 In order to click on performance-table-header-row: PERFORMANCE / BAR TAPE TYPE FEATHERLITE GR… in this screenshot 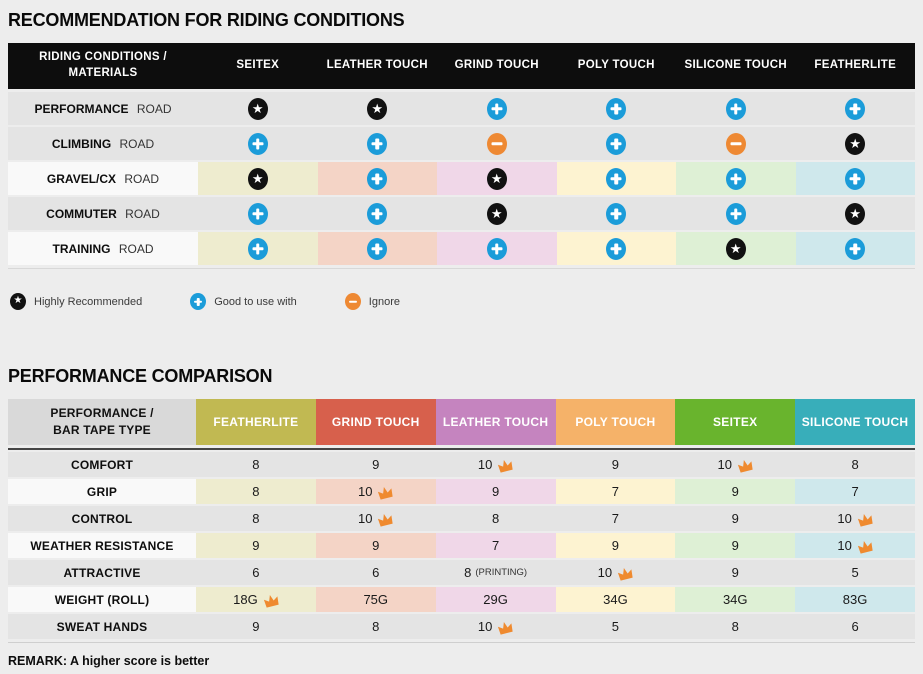, I will do `click(461, 422)`.